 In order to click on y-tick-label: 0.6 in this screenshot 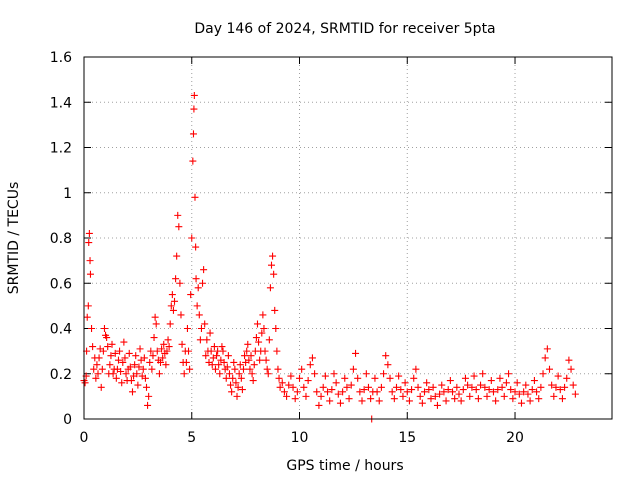, I will do `click(61, 284)`.